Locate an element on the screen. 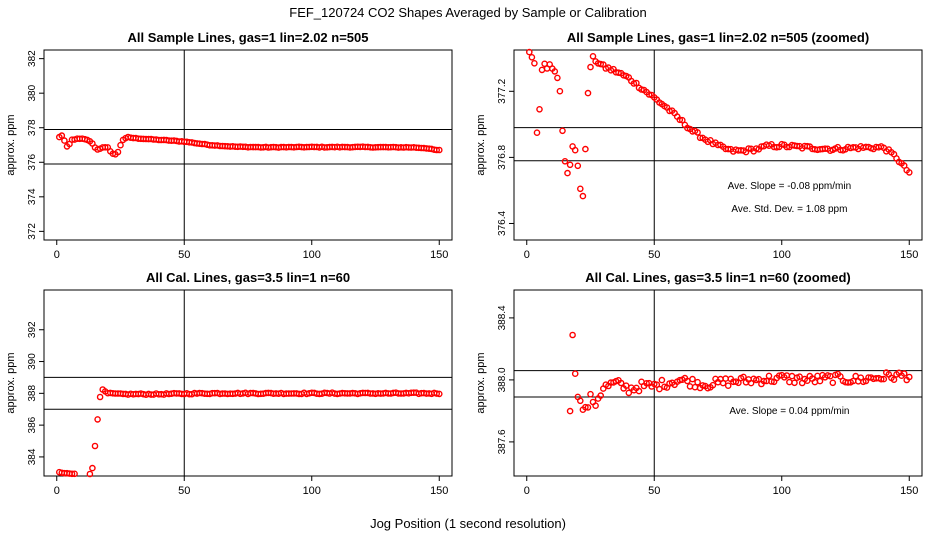  figure-x-axis-label: Jog Position (1 second resolution) is located at coordinates (468, 523).